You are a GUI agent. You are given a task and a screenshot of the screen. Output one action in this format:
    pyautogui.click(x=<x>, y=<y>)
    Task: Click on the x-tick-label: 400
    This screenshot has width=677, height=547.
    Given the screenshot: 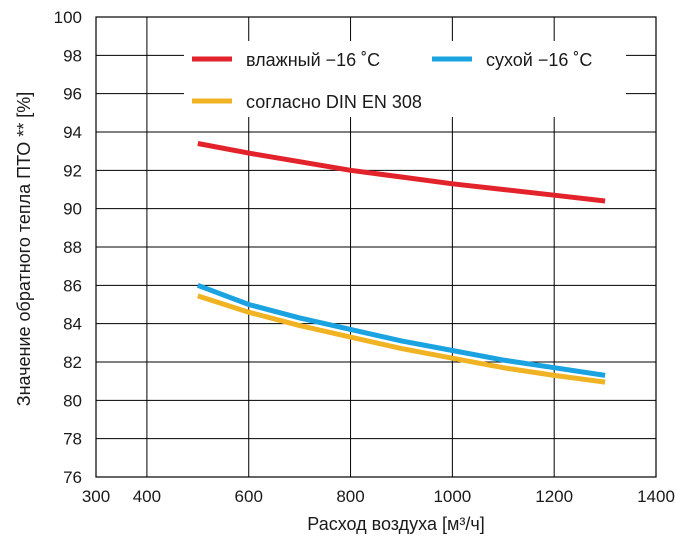 What is the action you would take?
    pyautogui.click(x=147, y=496)
    